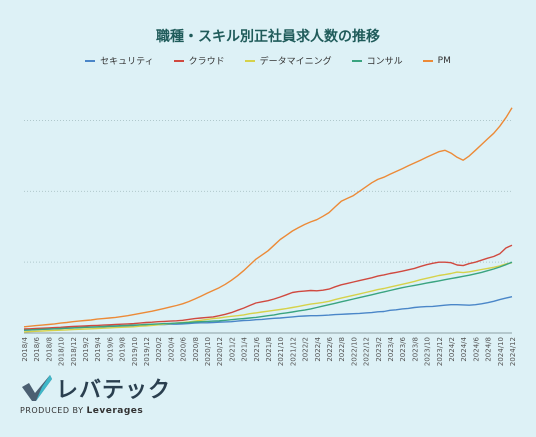 The height and width of the screenshot is (437, 536). What do you see at coordinates (268, 37) in the screenshot?
I see `chart-title: 職種・スキル別正社員求人数の推移` at bounding box center [268, 37].